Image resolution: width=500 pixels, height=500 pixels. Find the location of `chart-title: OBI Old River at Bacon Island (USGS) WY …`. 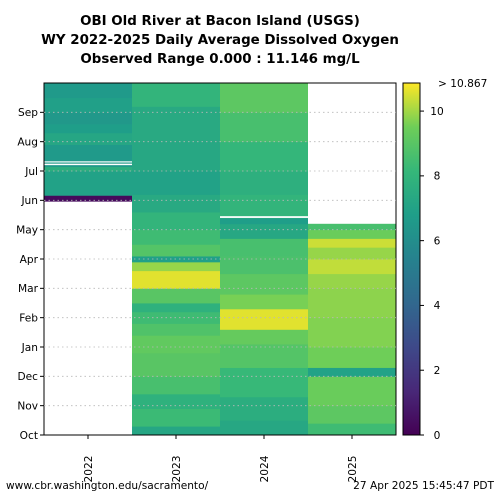

chart-title: OBI Old River at Bacon Island (USGS) WY … is located at coordinates (220, 40).